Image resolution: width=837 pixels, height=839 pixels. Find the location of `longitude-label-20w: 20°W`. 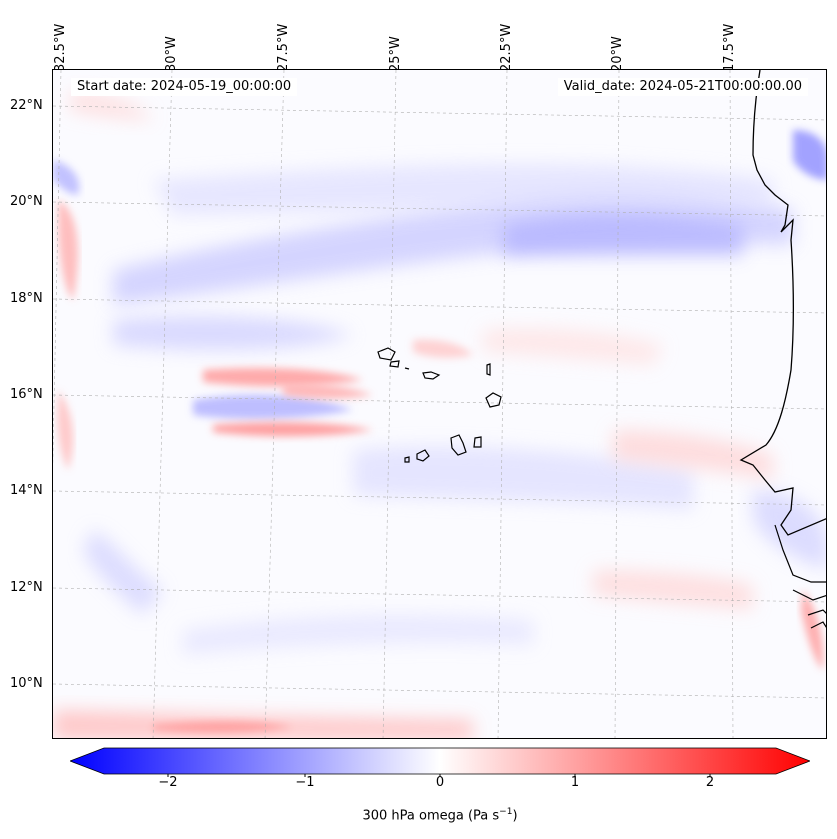

longitude-label-20w: 20°W is located at coordinates (617, 54).